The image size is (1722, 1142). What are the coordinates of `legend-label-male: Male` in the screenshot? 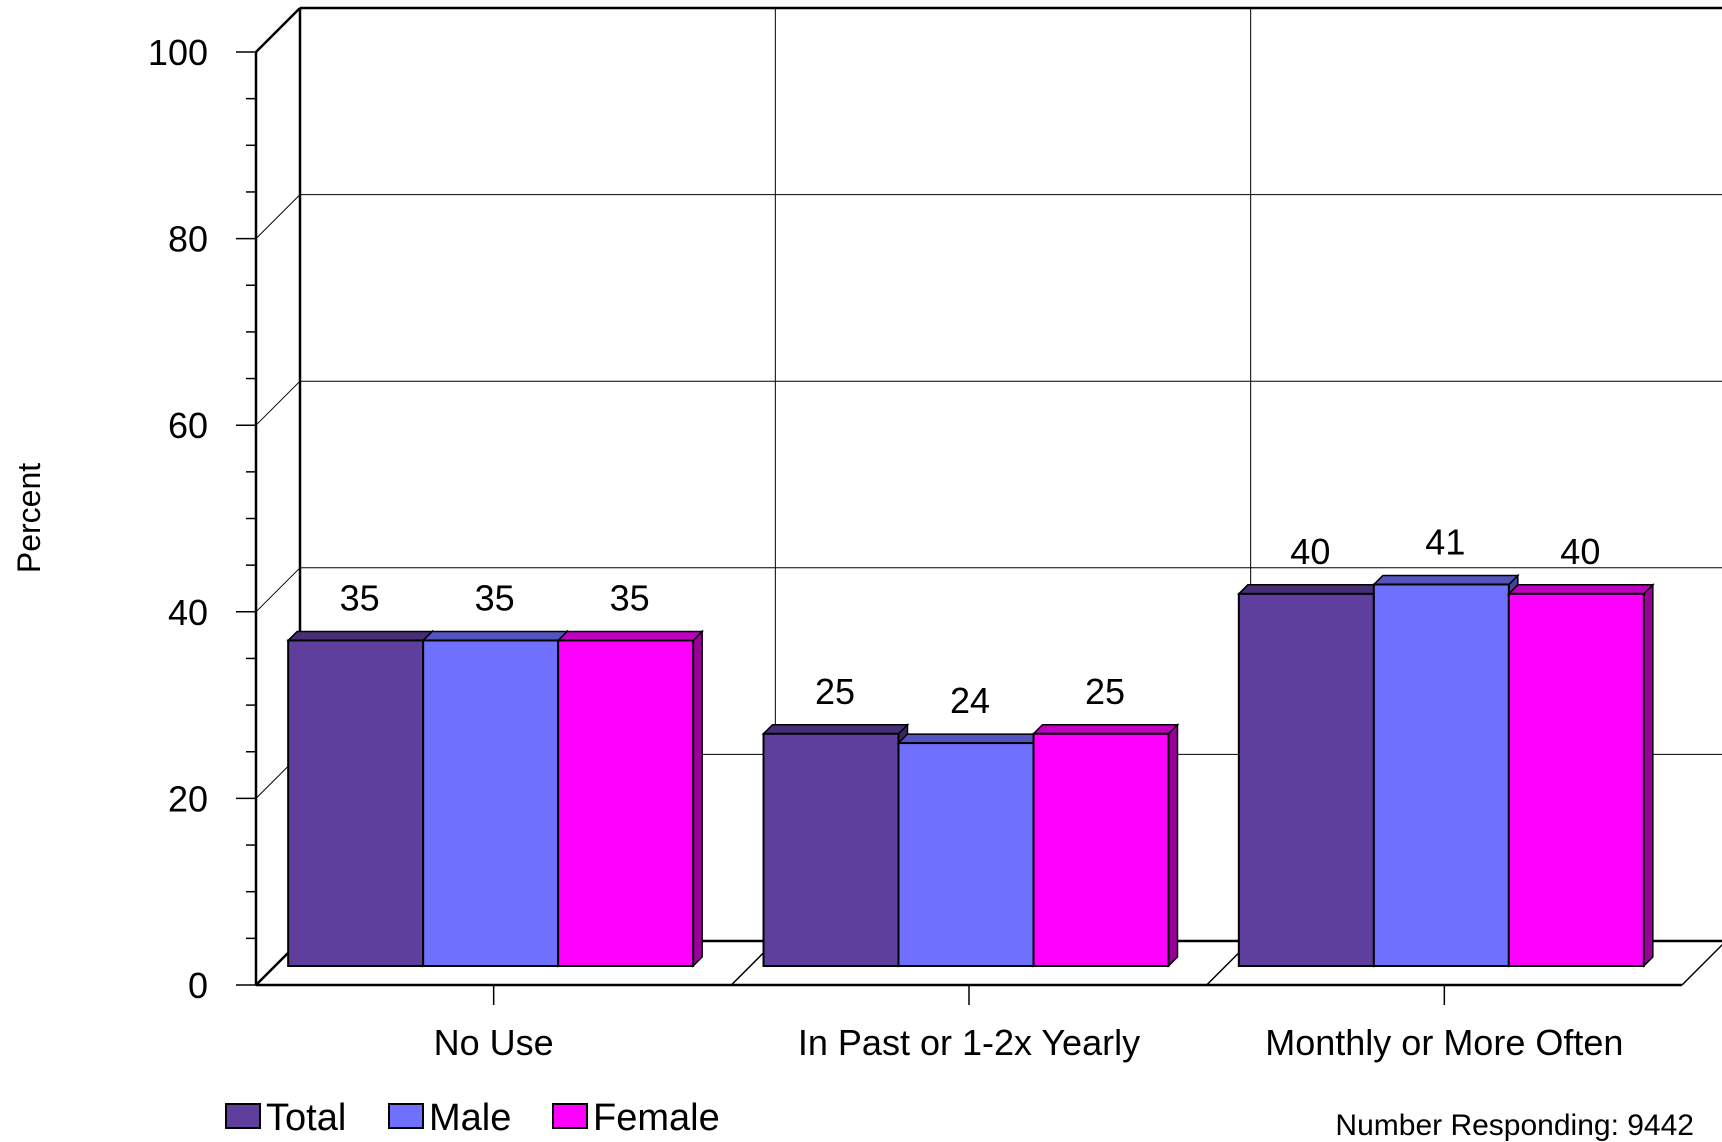 It's located at (470, 1118).